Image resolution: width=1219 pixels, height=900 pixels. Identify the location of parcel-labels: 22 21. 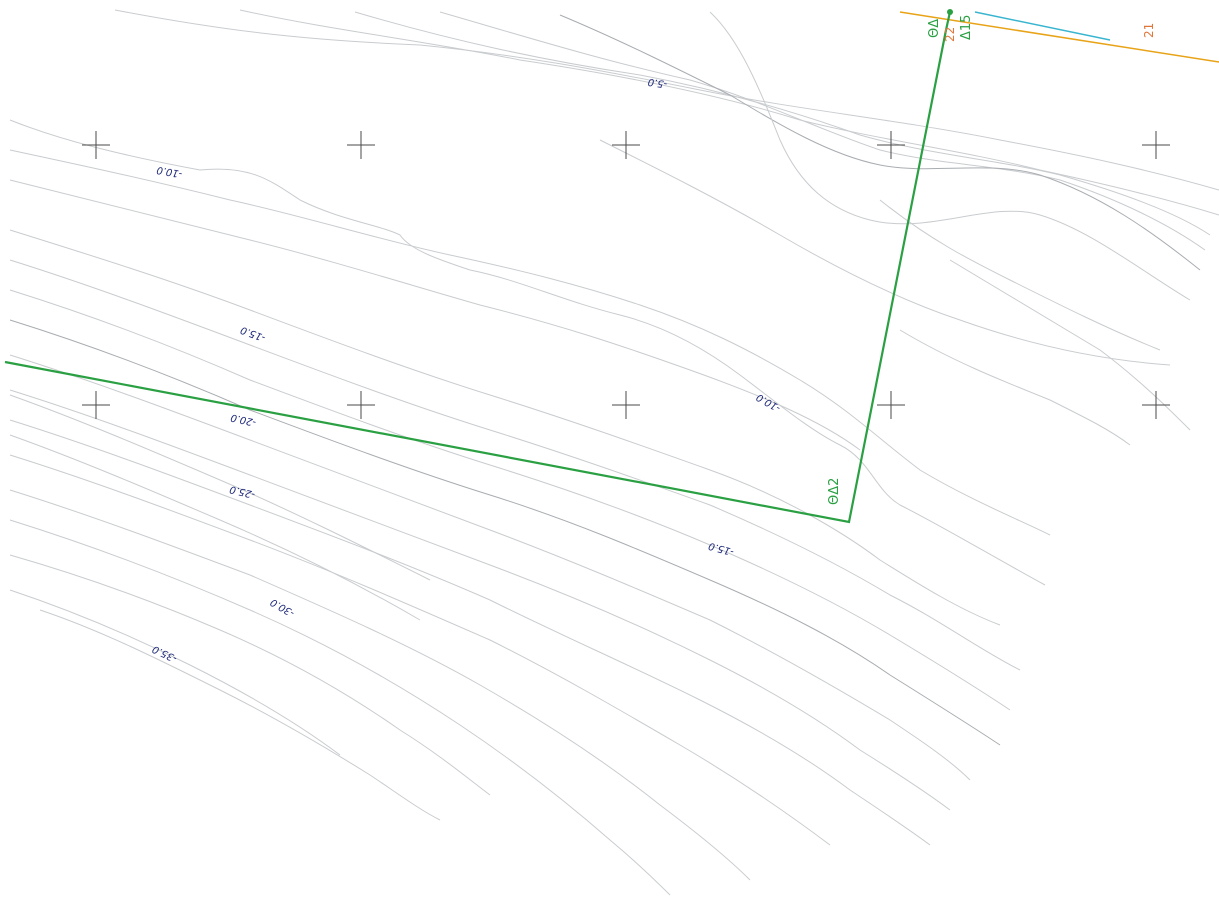
(1049, 32).